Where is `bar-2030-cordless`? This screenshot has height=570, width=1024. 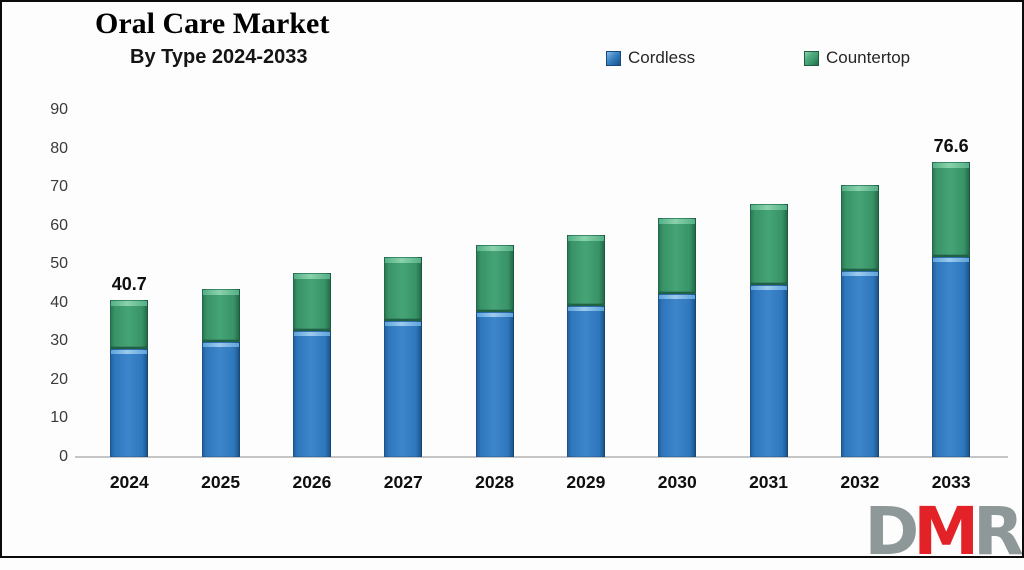 bar-2030-cordless is located at coordinates (677, 375).